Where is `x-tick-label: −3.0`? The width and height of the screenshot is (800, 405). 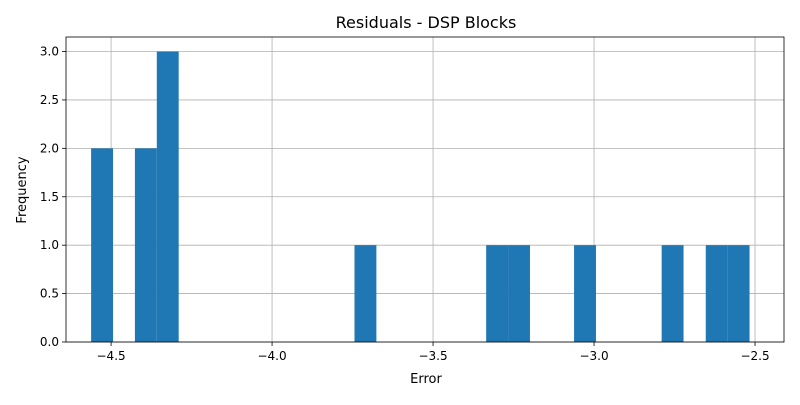
x-tick-label: −3.0 is located at coordinates (593, 356).